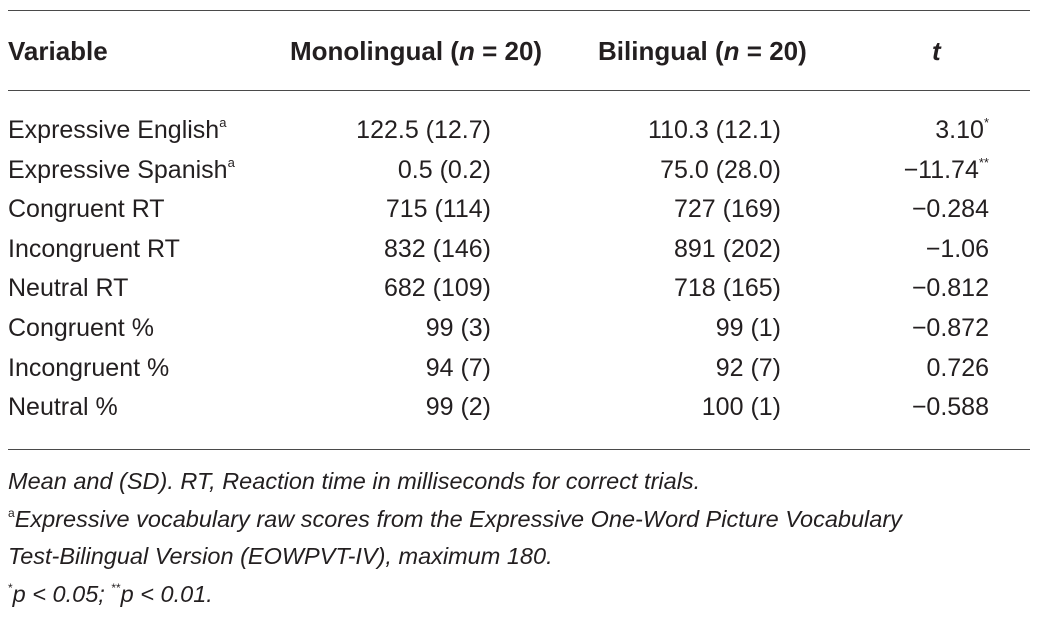 This screenshot has height=622, width=1039. I want to click on significance-text-1: p < 0.05;, so click(62, 593).